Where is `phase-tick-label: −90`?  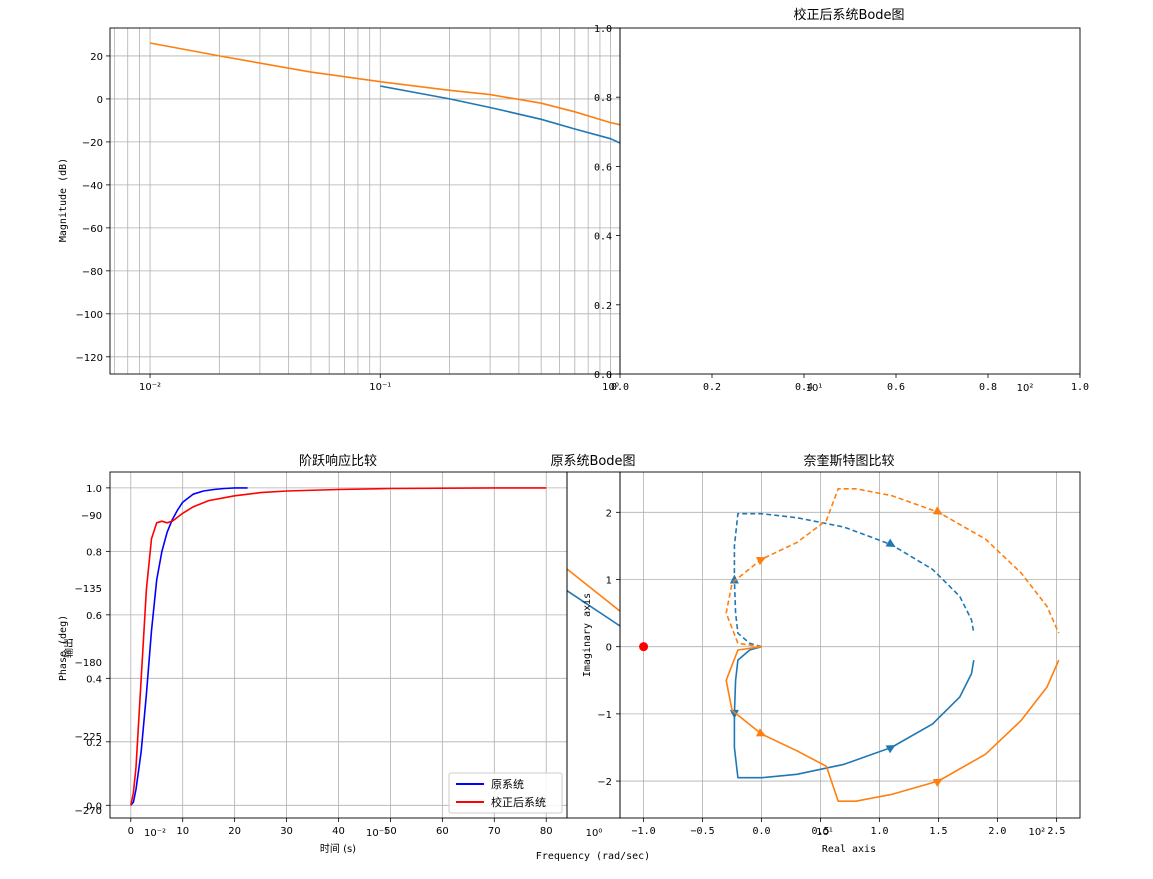 phase-tick-label: −90 is located at coordinates (91, 516).